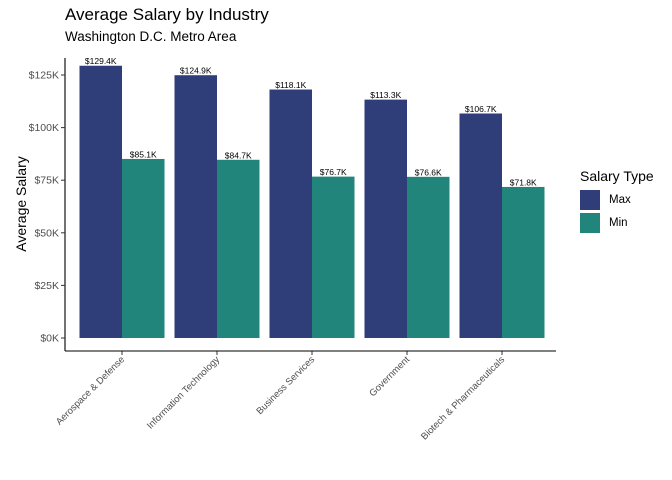 The height and width of the screenshot is (480, 672). What do you see at coordinates (285, 385) in the screenshot?
I see `x-tick-label-2: Business Services` at bounding box center [285, 385].